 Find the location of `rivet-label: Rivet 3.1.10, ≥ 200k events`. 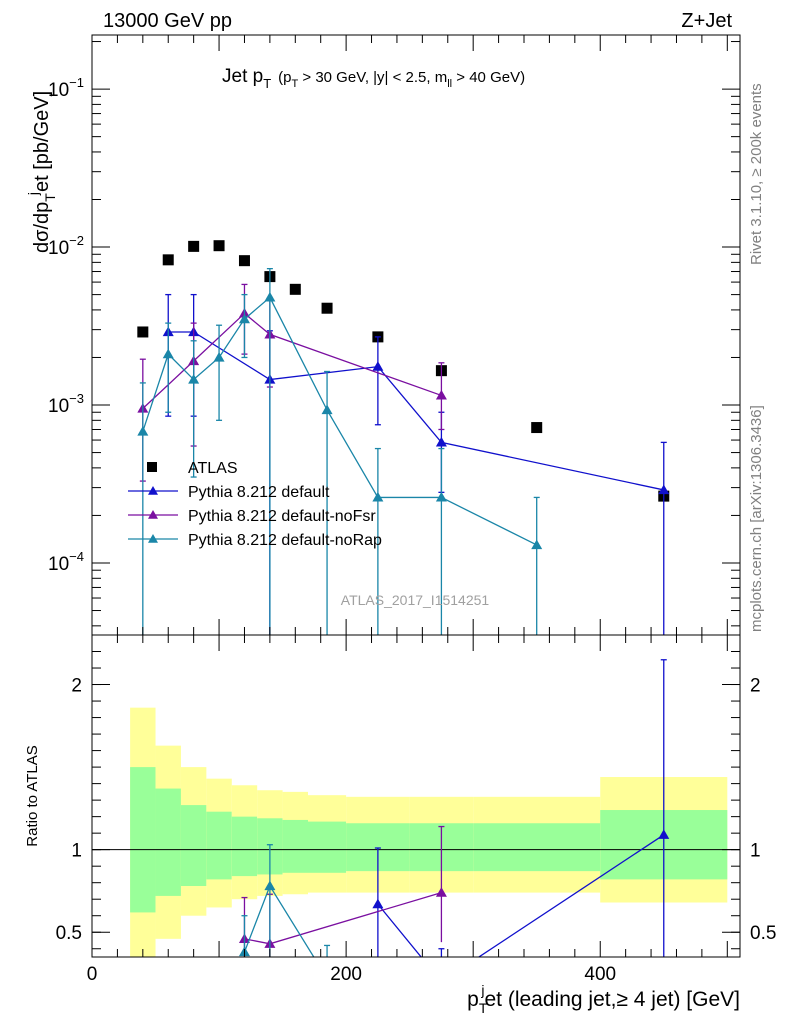

rivet-label: Rivet 3.1.10, ≥ 200k events is located at coordinates (756, 174).